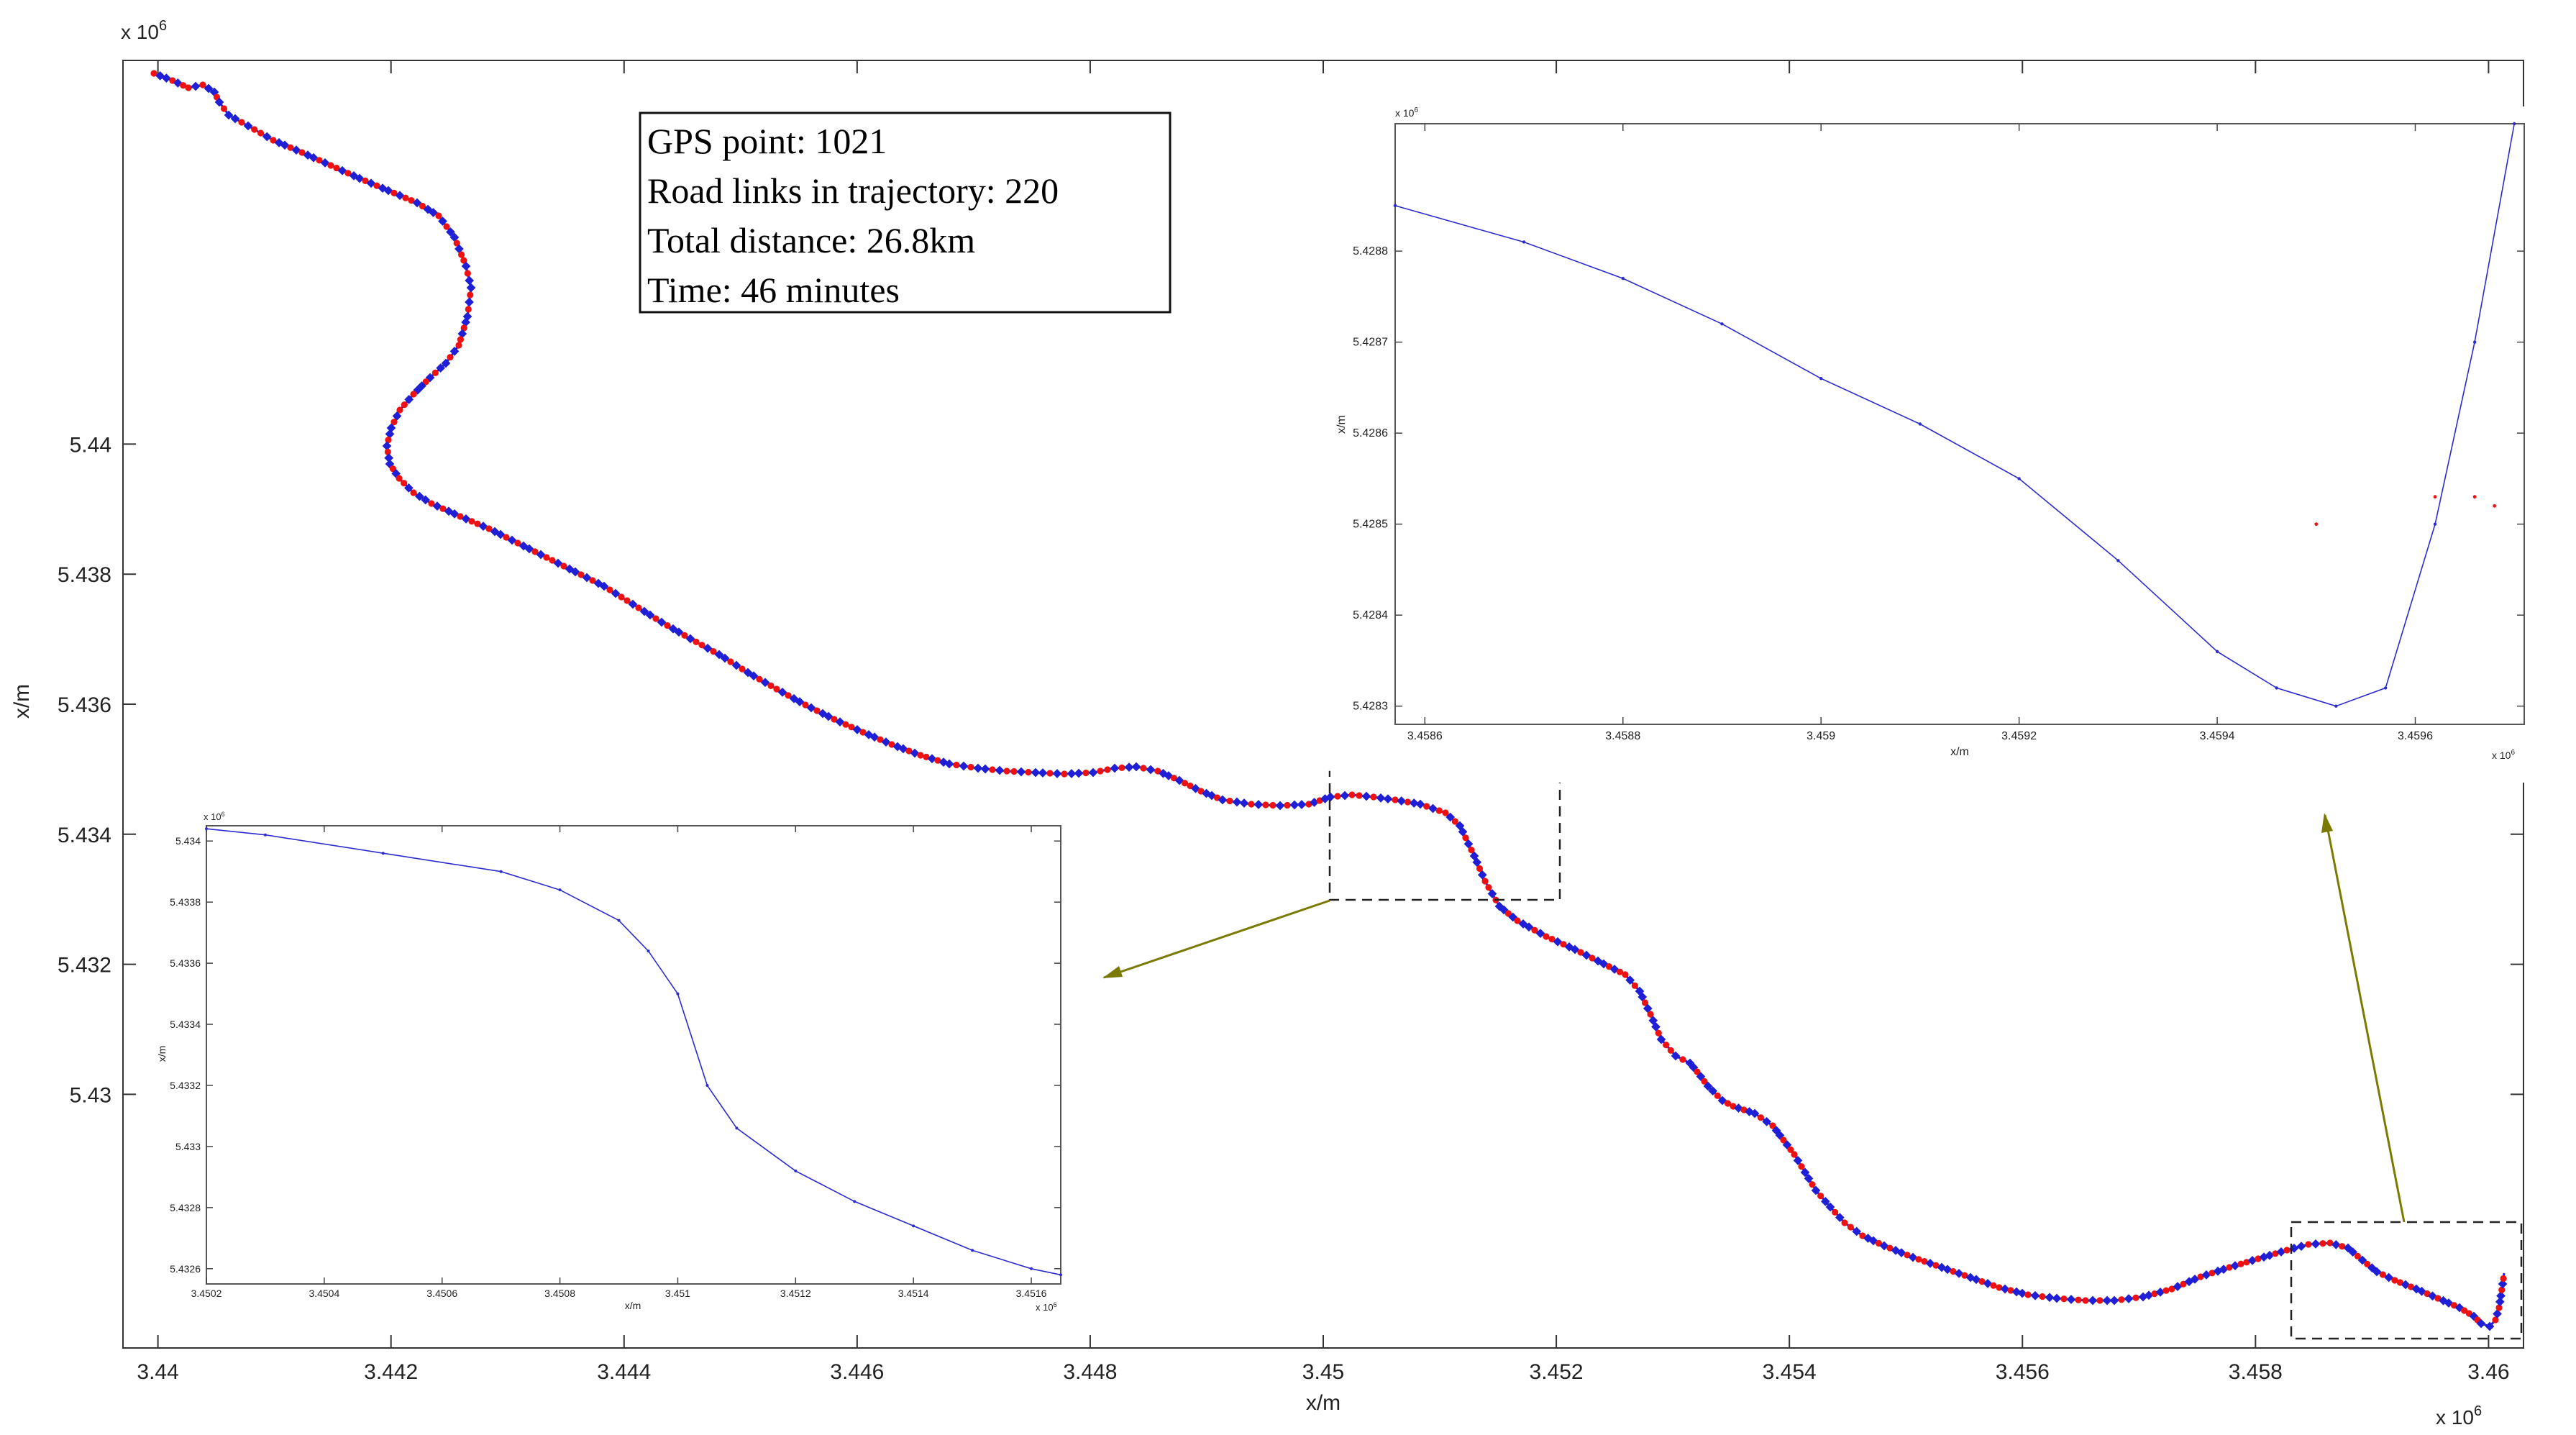 The height and width of the screenshot is (1435, 2576). Describe the element at coordinates (811, 240) in the screenshot. I see `info-total-distance: Total distance: 26.8km` at that location.